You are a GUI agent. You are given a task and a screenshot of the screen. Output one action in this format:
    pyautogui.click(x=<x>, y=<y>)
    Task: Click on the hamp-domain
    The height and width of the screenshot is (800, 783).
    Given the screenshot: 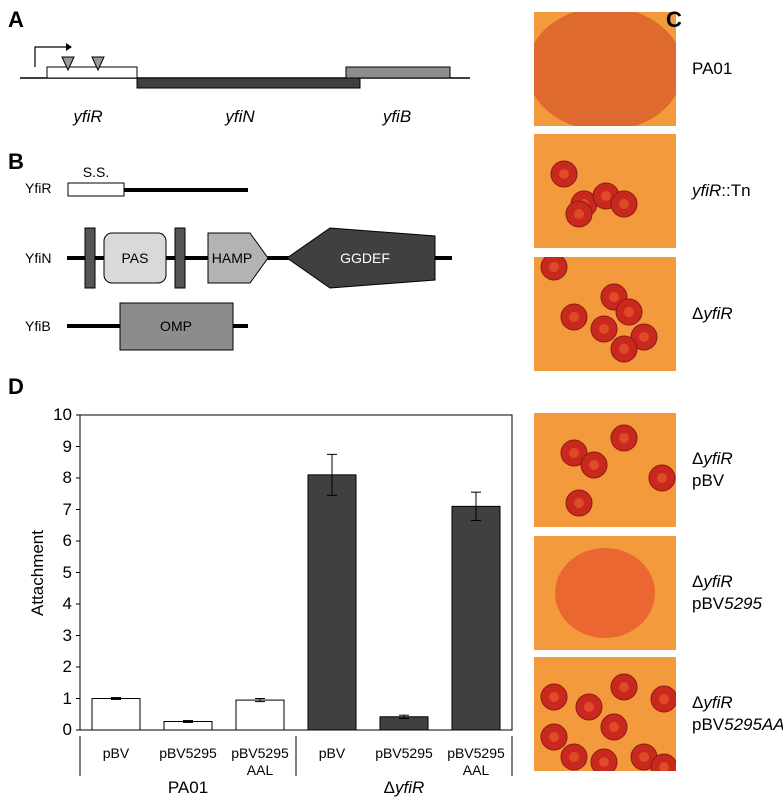 What is the action you would take?
    pyautogui.click(x=238, y=258)
    